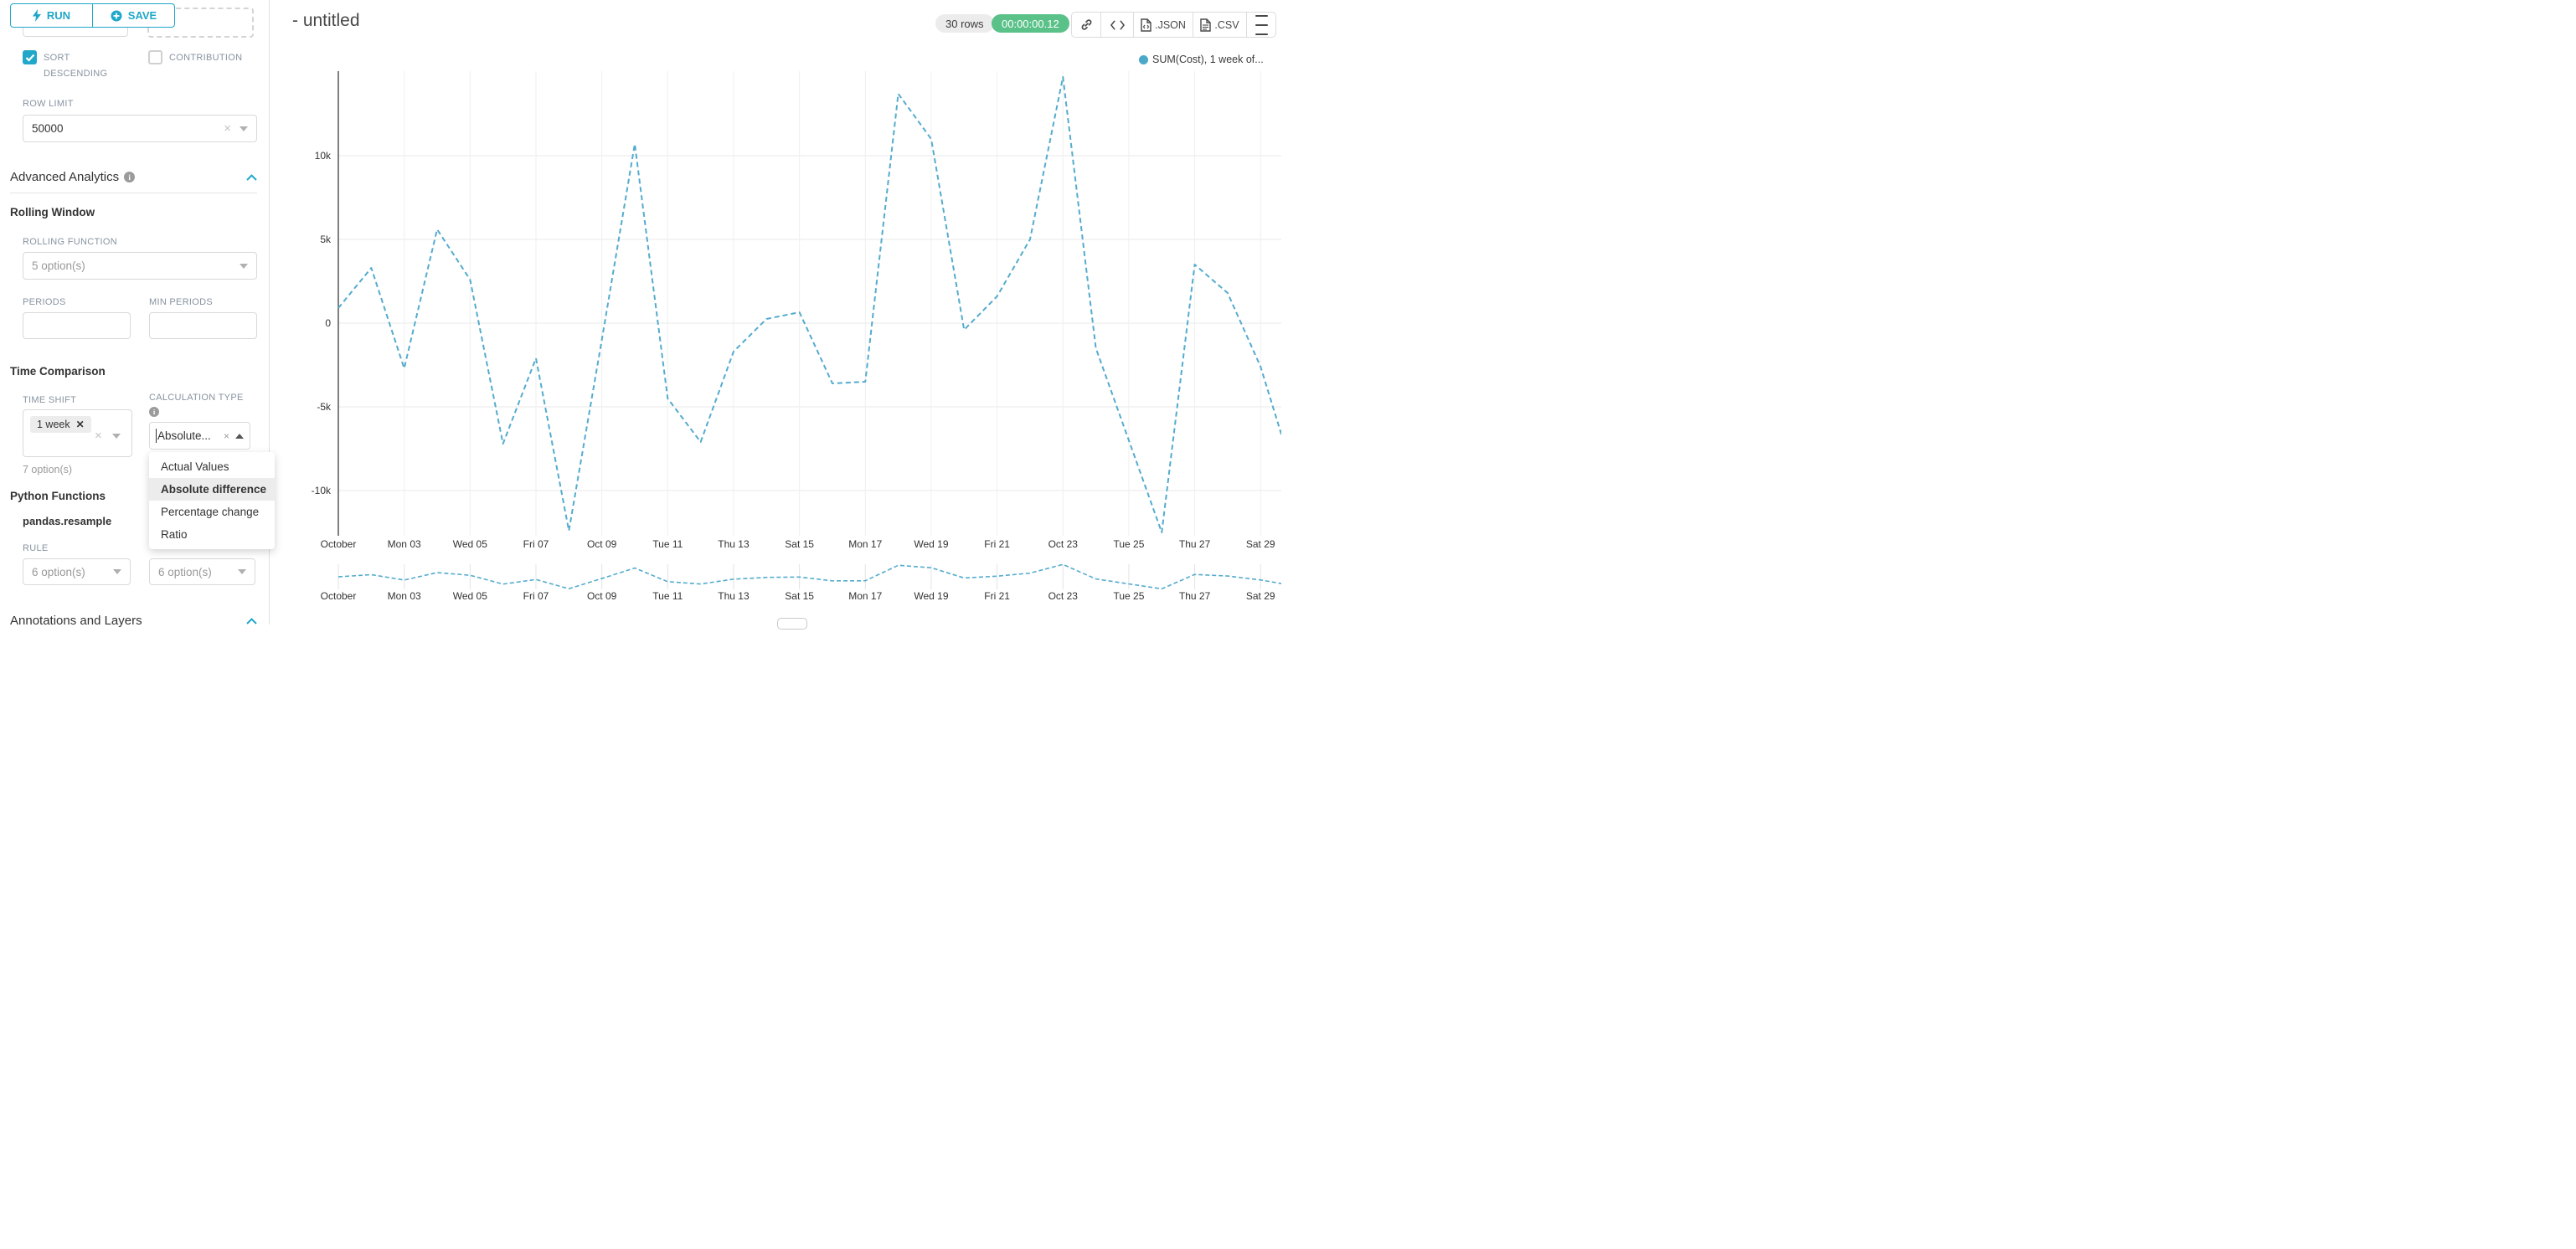 This screenshot has height=1249, width=2576. Describe the element at coordinates (156, 436) in the screenshot. I see `text-cursor` at that location.